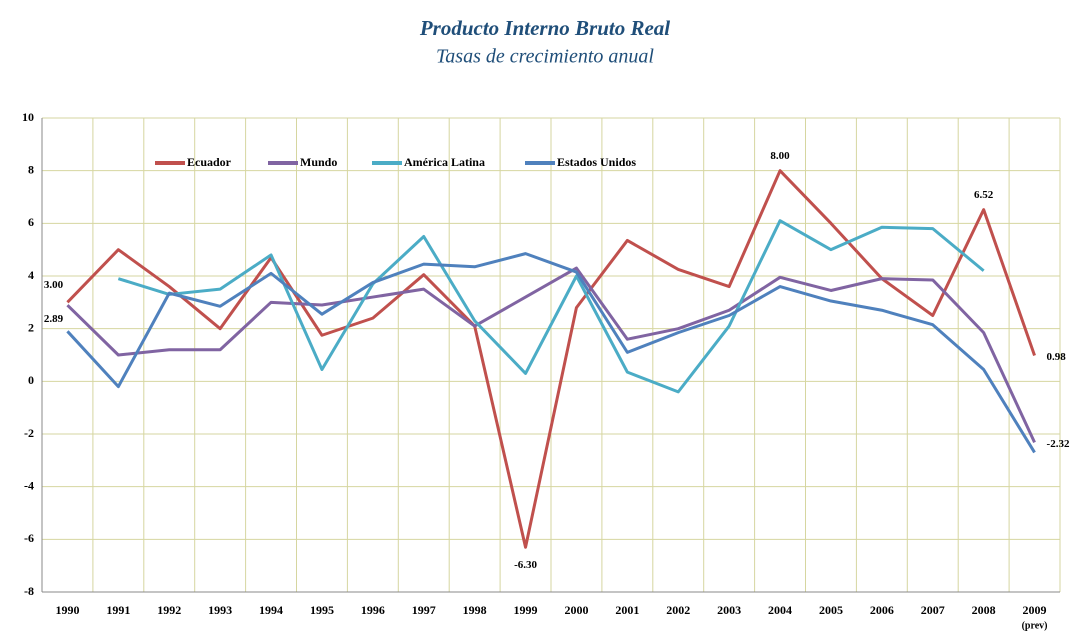 The image size is (1089, 635). I want to click on y-tick-label: -6, so click(29, 538).